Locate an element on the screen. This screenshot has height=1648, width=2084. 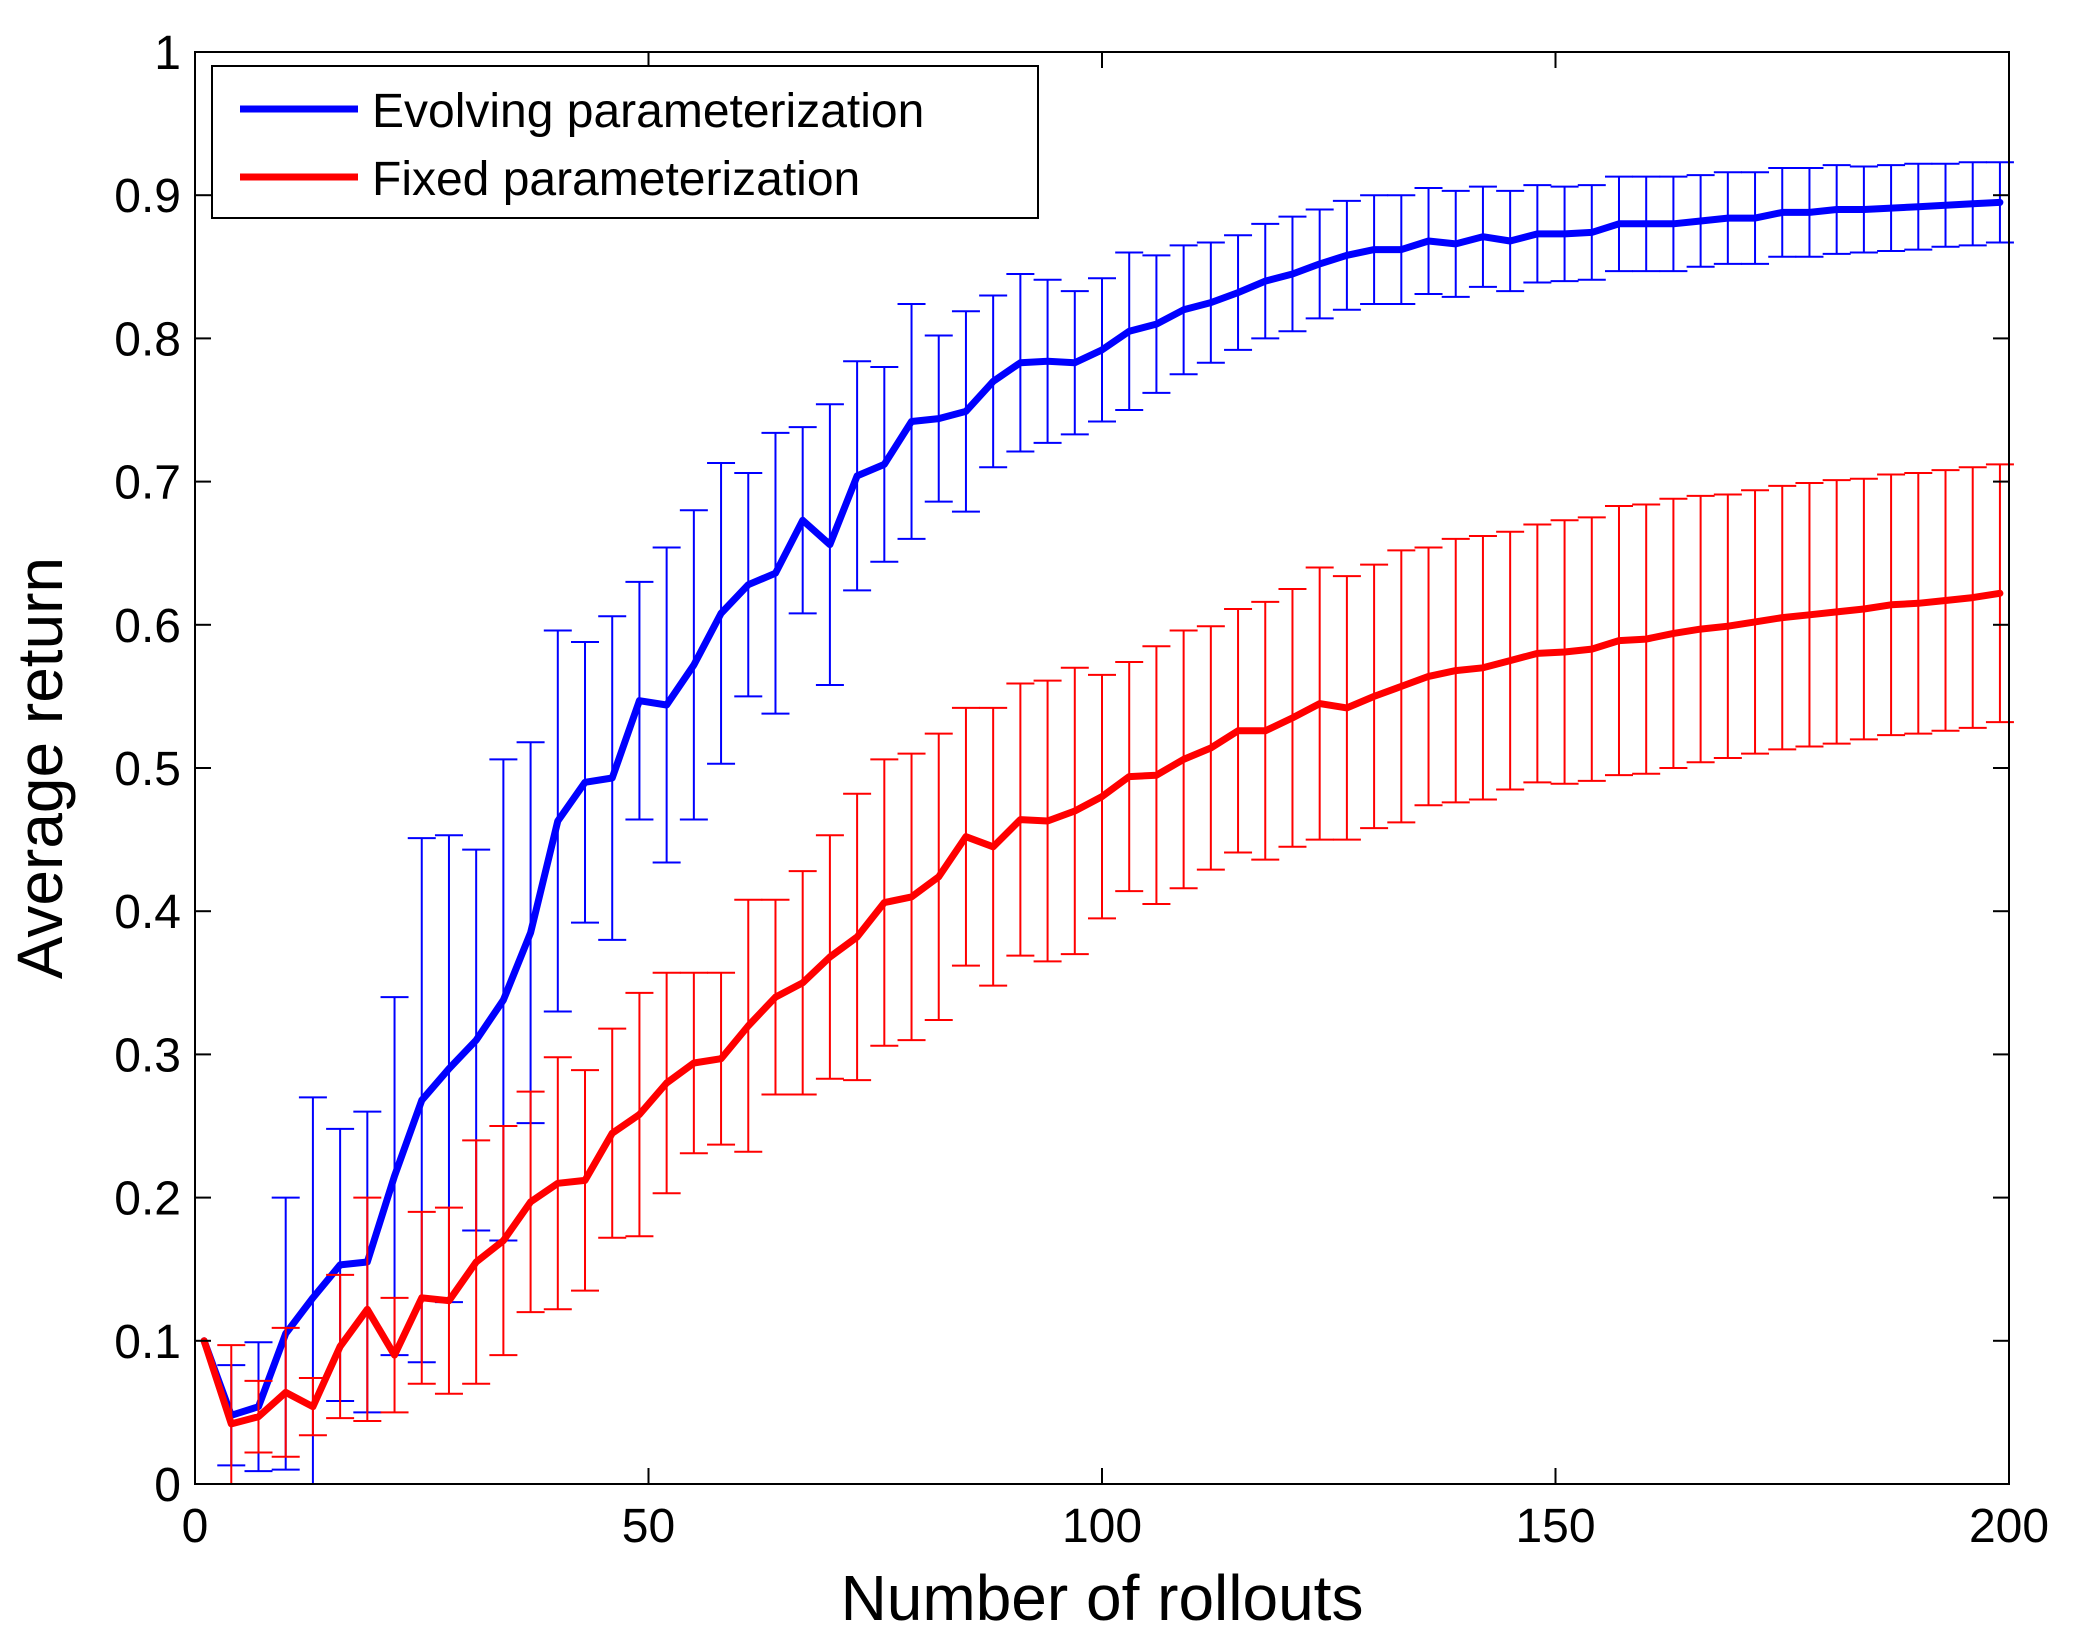
x-axis-title: Number of rollouts is located at coordinates (1102, 1598).